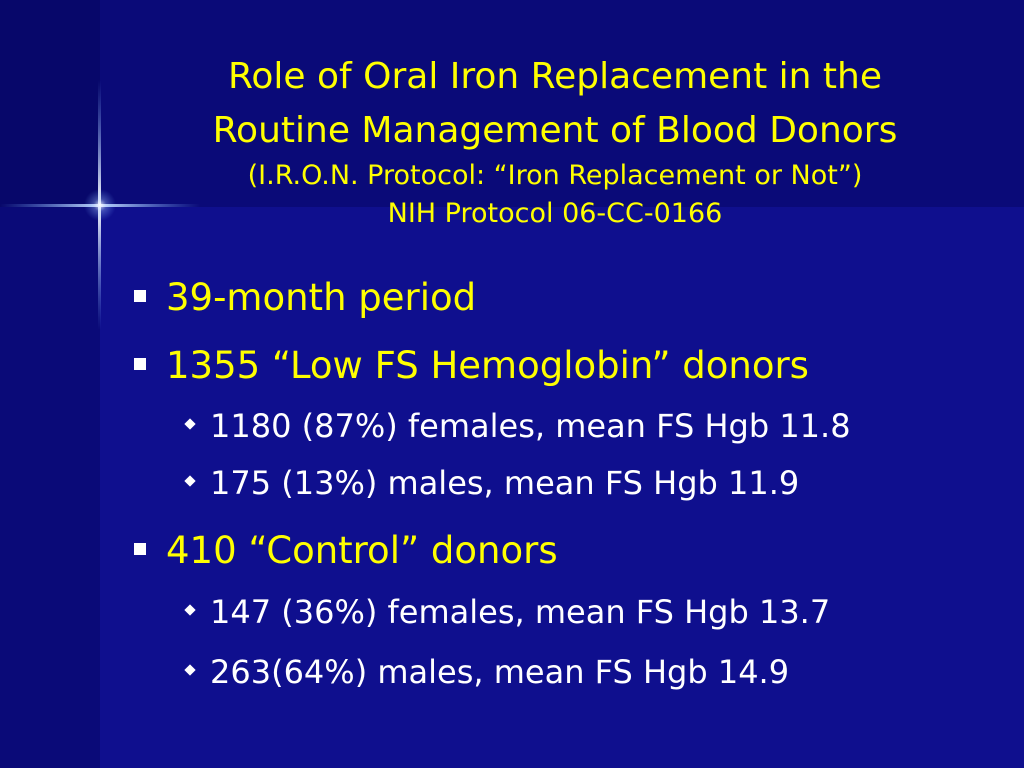  I want to click on sub-bullet-text: 147 (36%) females, mean FS Hgb 13.7, so click(520, 612).